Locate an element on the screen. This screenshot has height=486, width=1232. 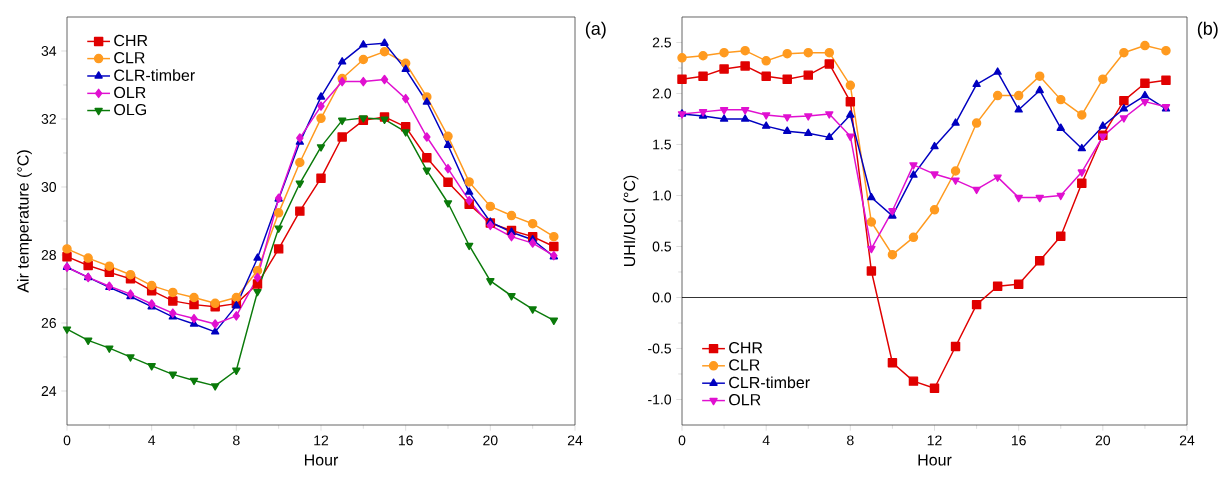
y-tick-label: 32 is located at coordinates (48, 119).